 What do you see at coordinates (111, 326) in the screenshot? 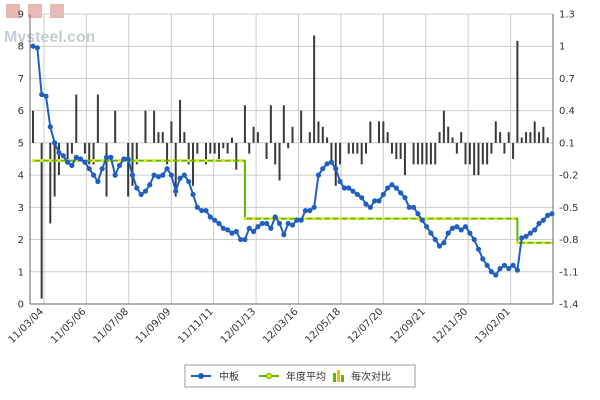
I see `x-tick-label: 11/07/08` at bounding box center [111, 326].